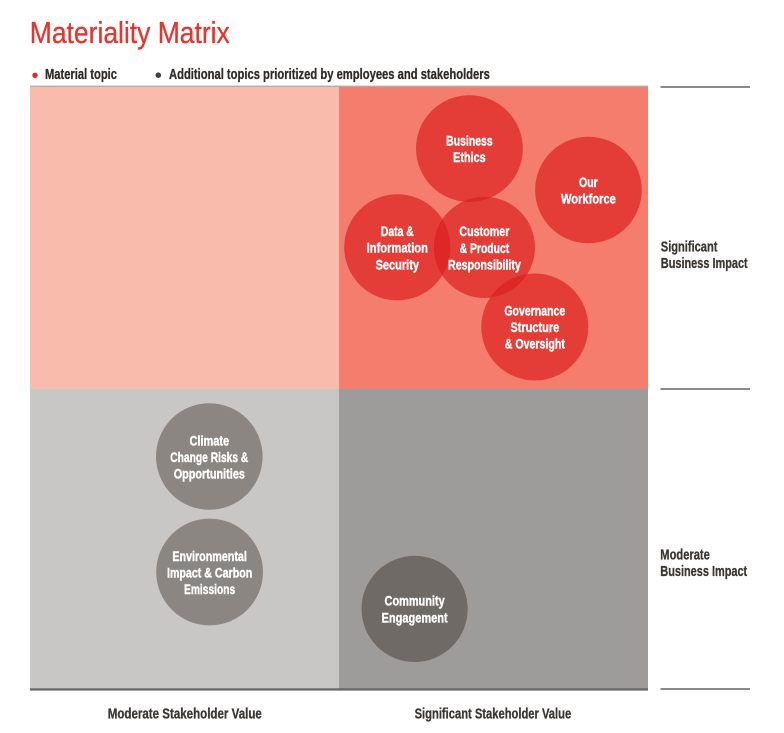 This screenshot has height=733, width=784. What do you see at coordinates (484, 265) in the screenshot?
I see `svg-text: Responsibility` at bounding box center [484, 265].